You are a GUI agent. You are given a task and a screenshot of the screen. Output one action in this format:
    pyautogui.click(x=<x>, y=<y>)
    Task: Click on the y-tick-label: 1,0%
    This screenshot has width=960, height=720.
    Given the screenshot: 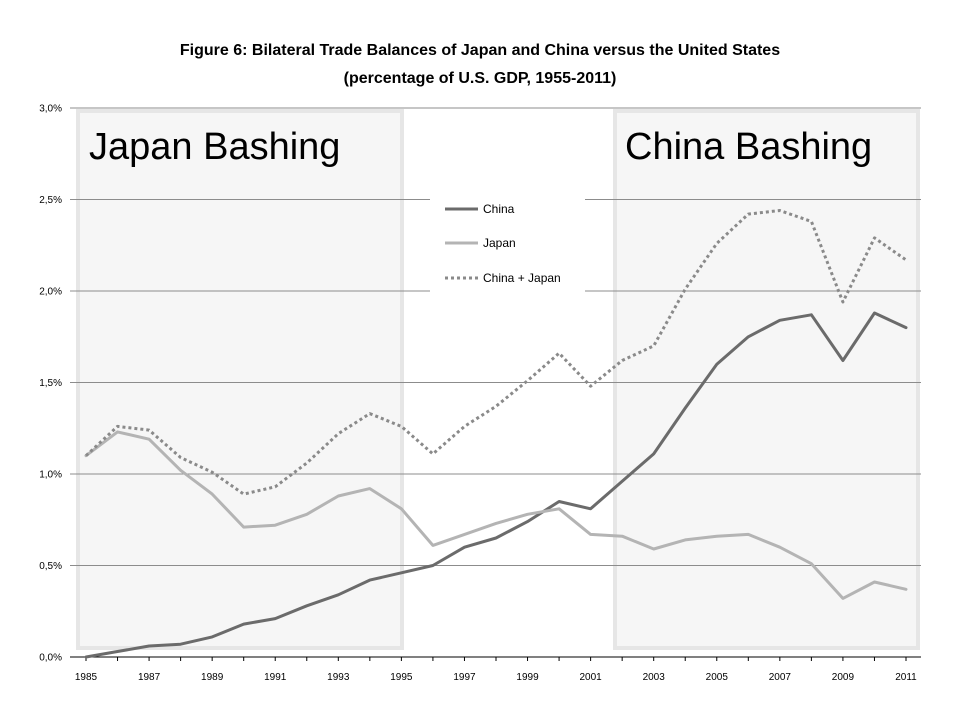 What is the action you would take?
    pyautogui.click(x=50, y=475)
    